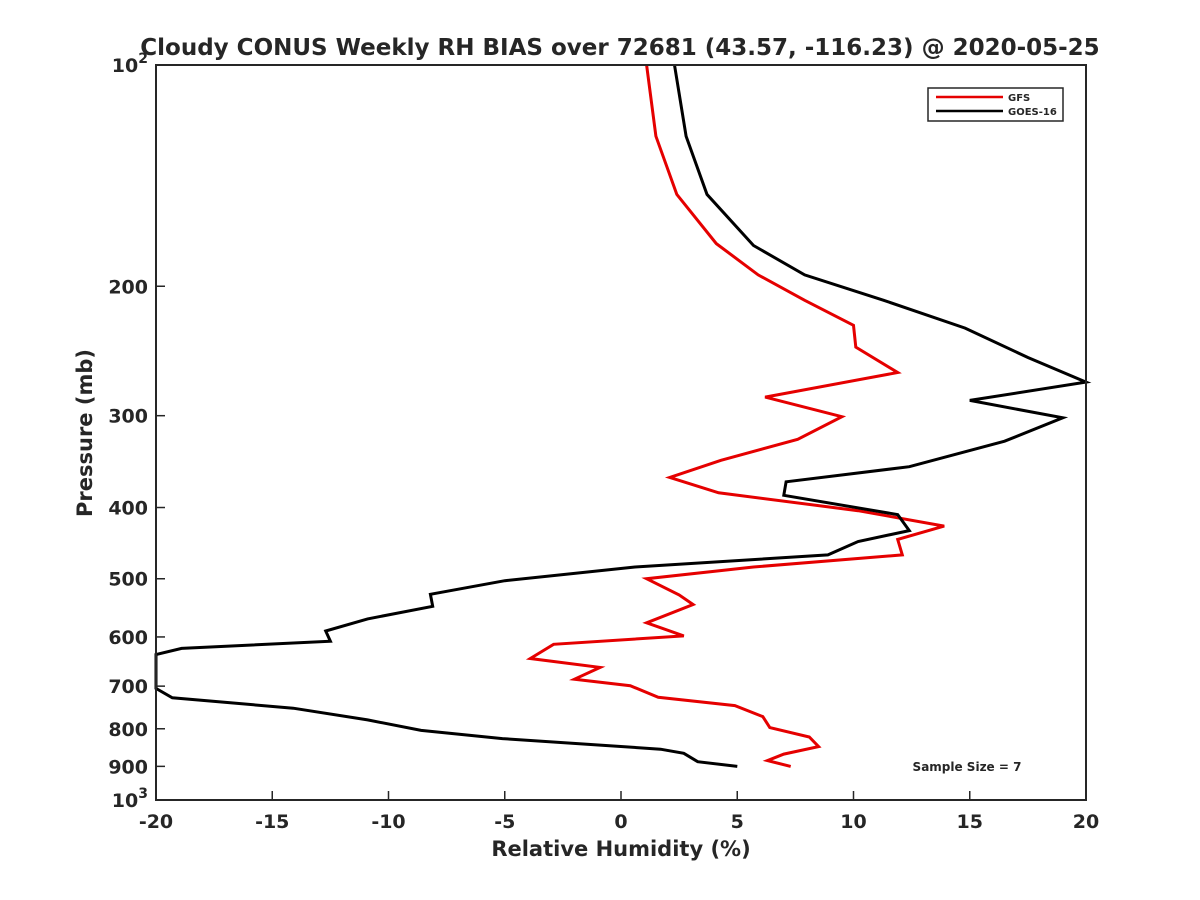  What do you see at coordinates (130, 64) in the screenshot?
I see `y-tick-label: 10²` at bounding box center [130, 64].